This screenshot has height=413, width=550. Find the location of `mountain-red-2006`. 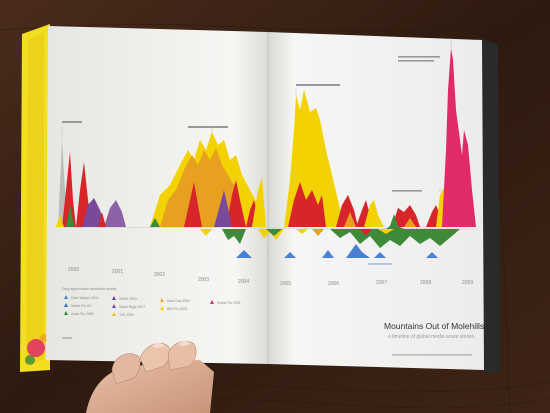

mountain-red-2006 is located at coordinates (406, 216).